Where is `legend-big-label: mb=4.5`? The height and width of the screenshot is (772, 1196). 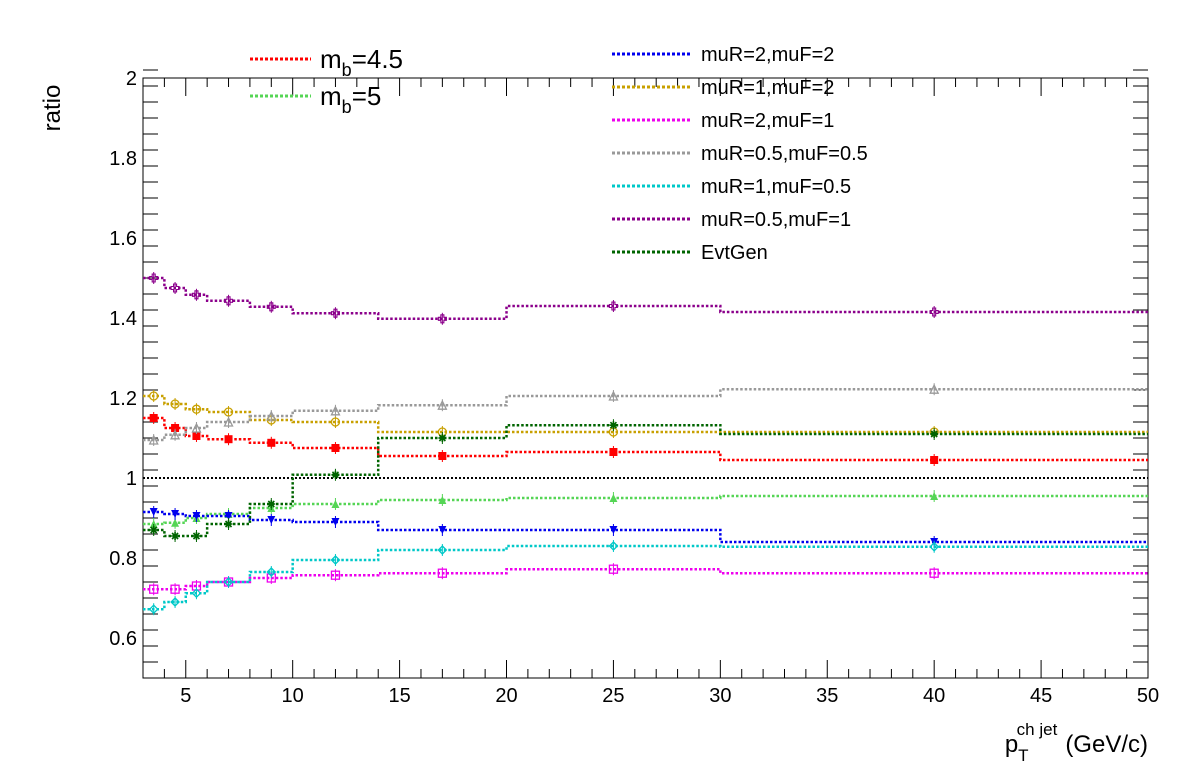 legend-big-label: mb=4.5 is located at coordinates (361, 62).